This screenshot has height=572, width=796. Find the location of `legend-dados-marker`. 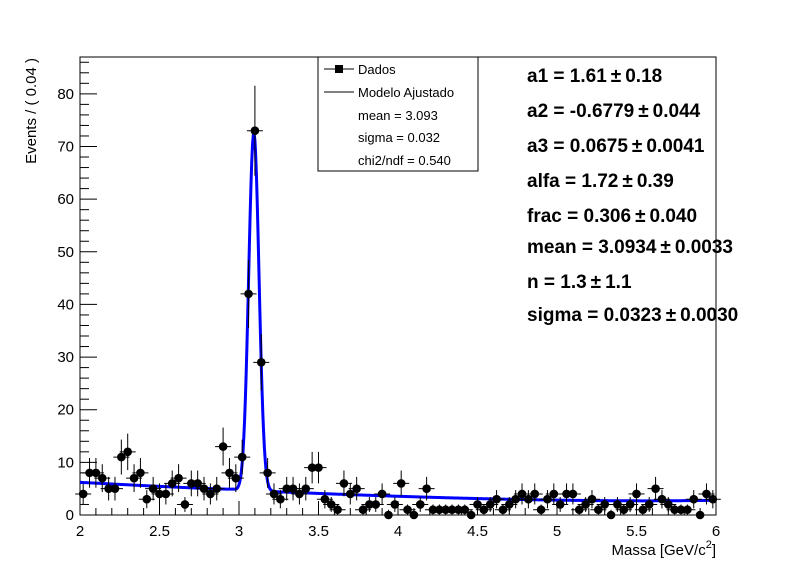

legend-dados-marker is located at coordinates (339, 69).